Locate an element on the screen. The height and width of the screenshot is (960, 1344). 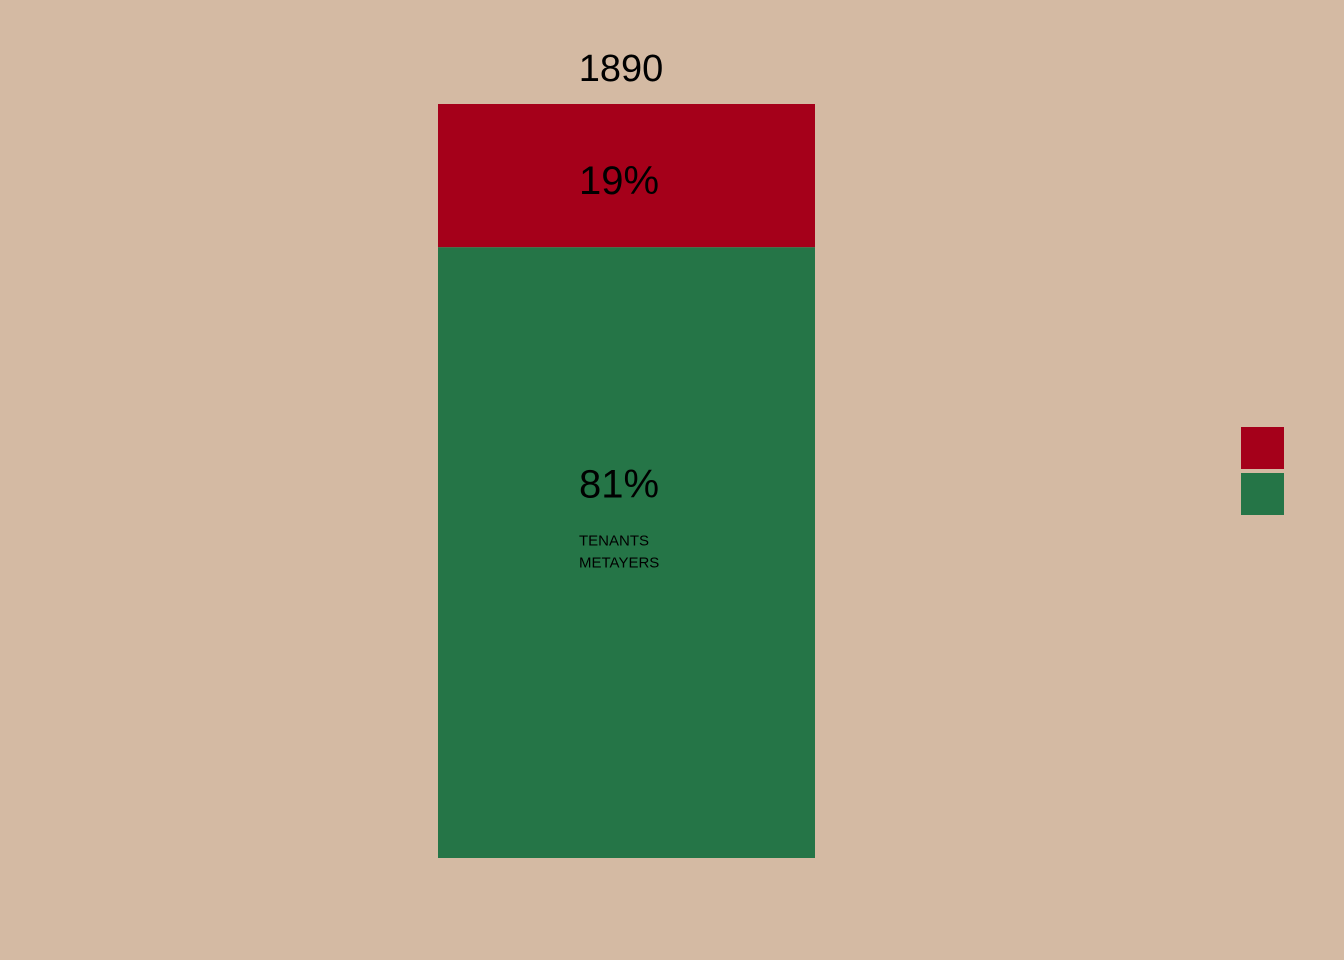
annotation-line-2: METAYERS is located at coordinates (619, 562).